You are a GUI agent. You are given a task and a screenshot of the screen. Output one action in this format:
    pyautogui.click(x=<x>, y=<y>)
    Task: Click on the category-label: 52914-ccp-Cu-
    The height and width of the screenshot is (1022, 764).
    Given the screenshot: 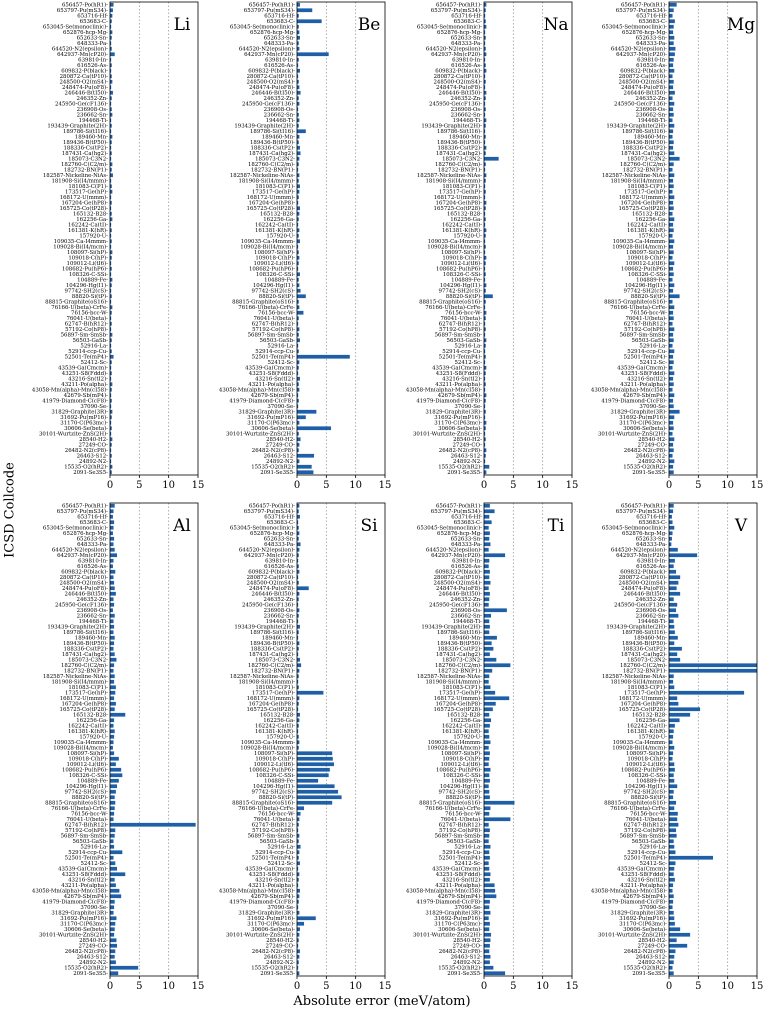 What is the action you would take?
    pyautogui.click(x=88, y=853)
    